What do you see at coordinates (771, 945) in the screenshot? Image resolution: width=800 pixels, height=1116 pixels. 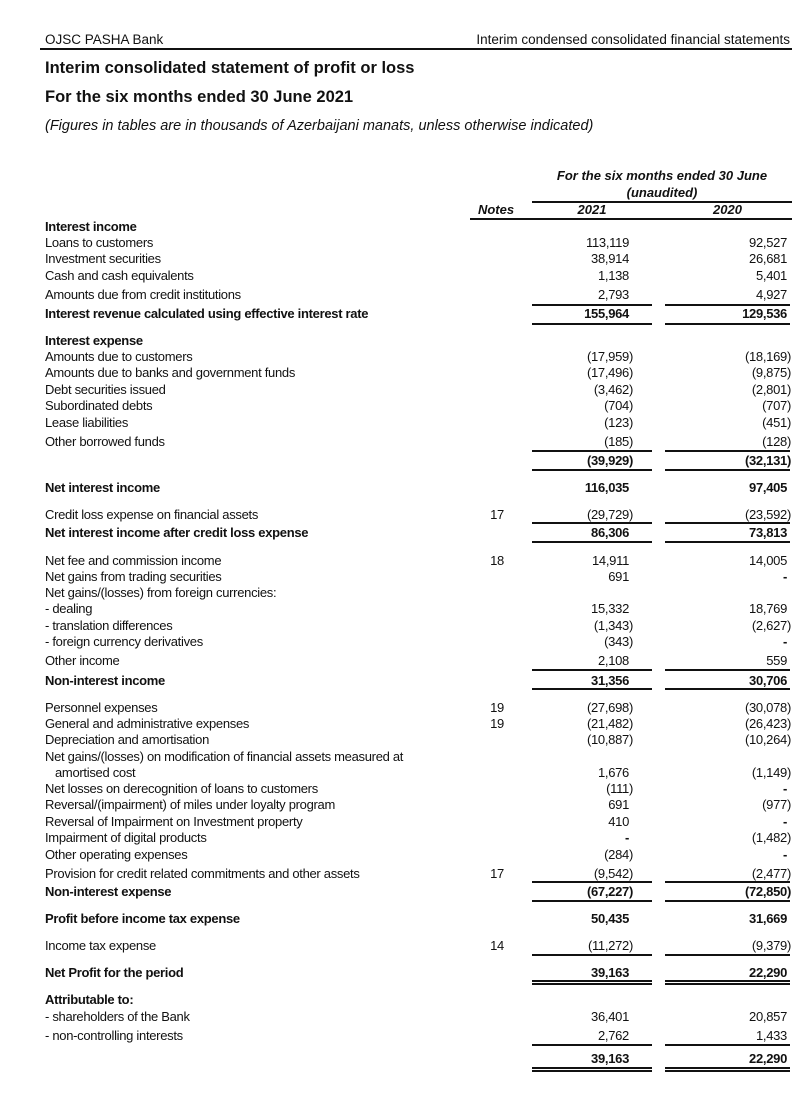 I see `value-2020: (9,379)` at bounding box center [771, 945].